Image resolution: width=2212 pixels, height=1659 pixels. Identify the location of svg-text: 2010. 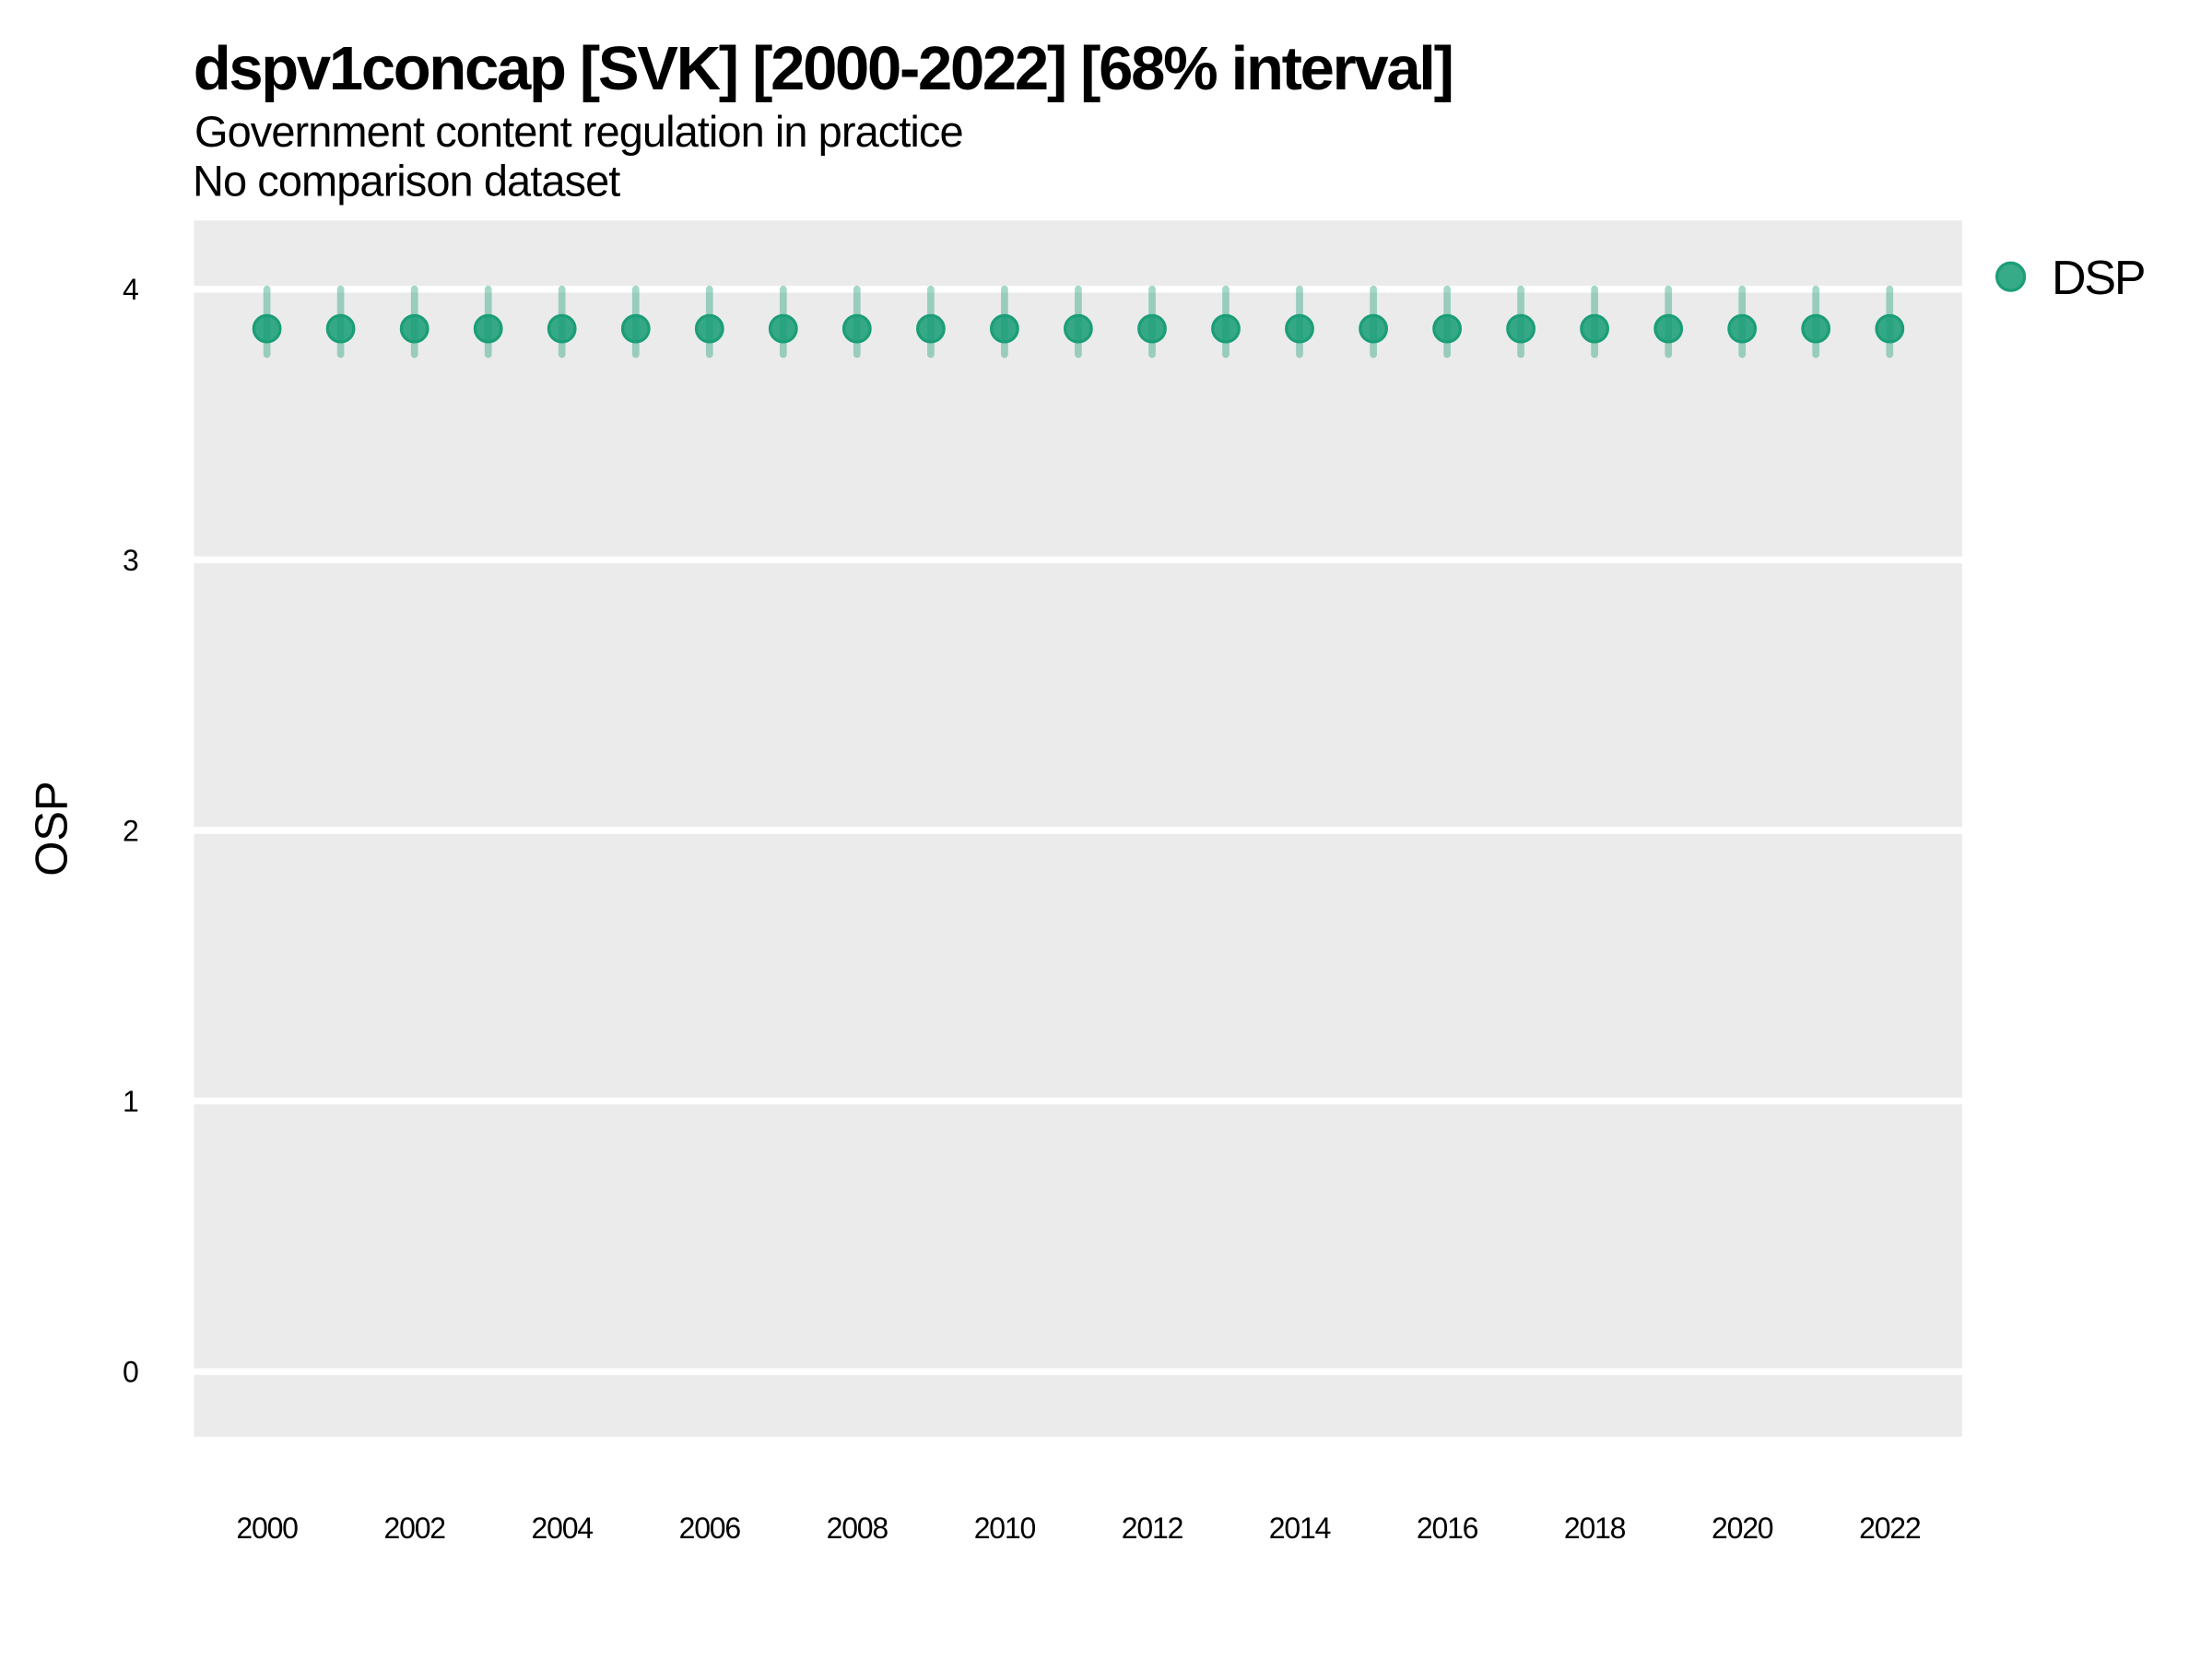
(1005, 1528).